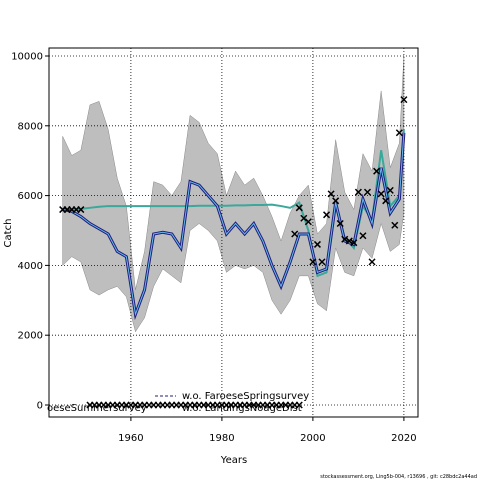 This screenshot has height=480, width=480. What do you see at coordinates (245, 396) in the screenshot?
I see `legend-label: w.o. FaroeseSpringsurvey` at bounding box center [245, 396].